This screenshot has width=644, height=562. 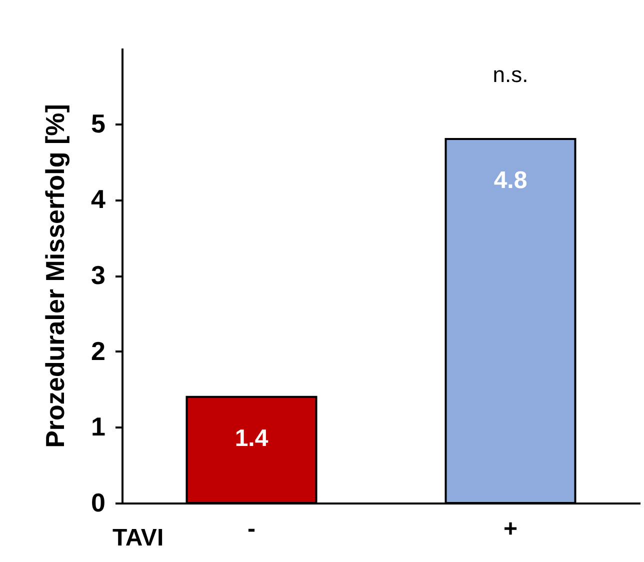 What do you see at coordinates (98, 351) in the screenshot?
I see `y-tick-label: 2` at bounding box center [98, 351].